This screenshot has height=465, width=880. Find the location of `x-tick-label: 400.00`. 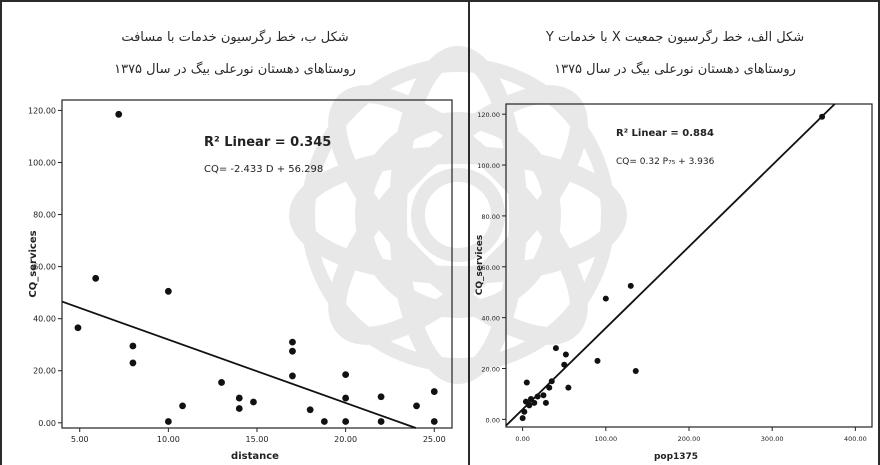

x-tick-label: 400.00 is located at coordinates (855, 439).